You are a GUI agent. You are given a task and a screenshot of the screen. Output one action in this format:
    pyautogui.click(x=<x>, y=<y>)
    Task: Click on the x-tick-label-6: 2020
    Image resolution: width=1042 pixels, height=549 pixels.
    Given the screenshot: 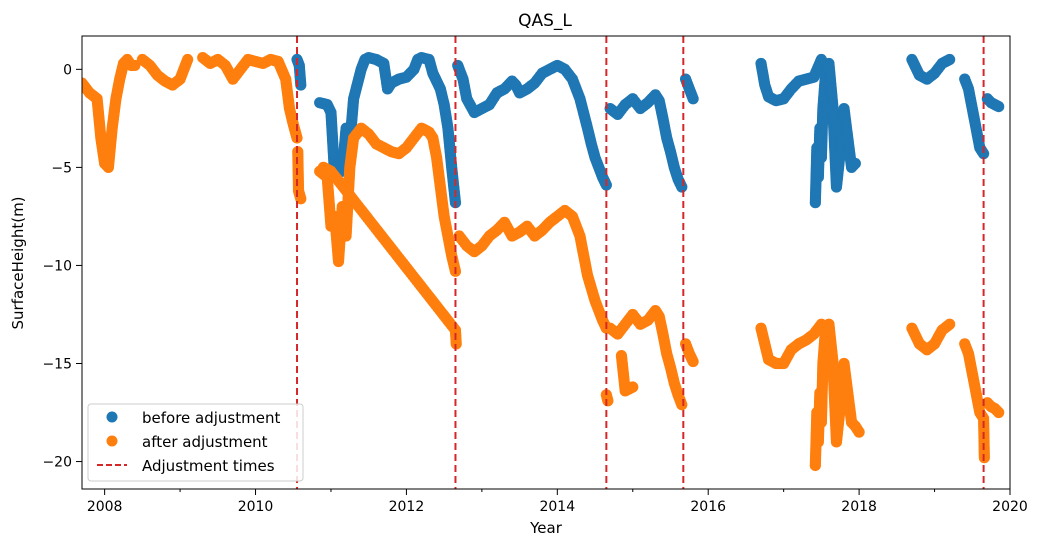 What is the action you would take?
    pyautogui.click(x=1010, y=507)
    